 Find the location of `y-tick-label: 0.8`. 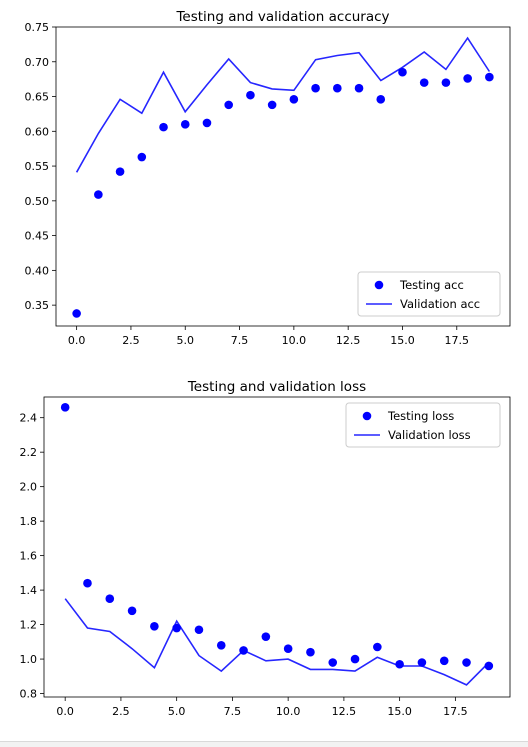

y-tick-label: 0.8 is located at coordinates (29, 694).